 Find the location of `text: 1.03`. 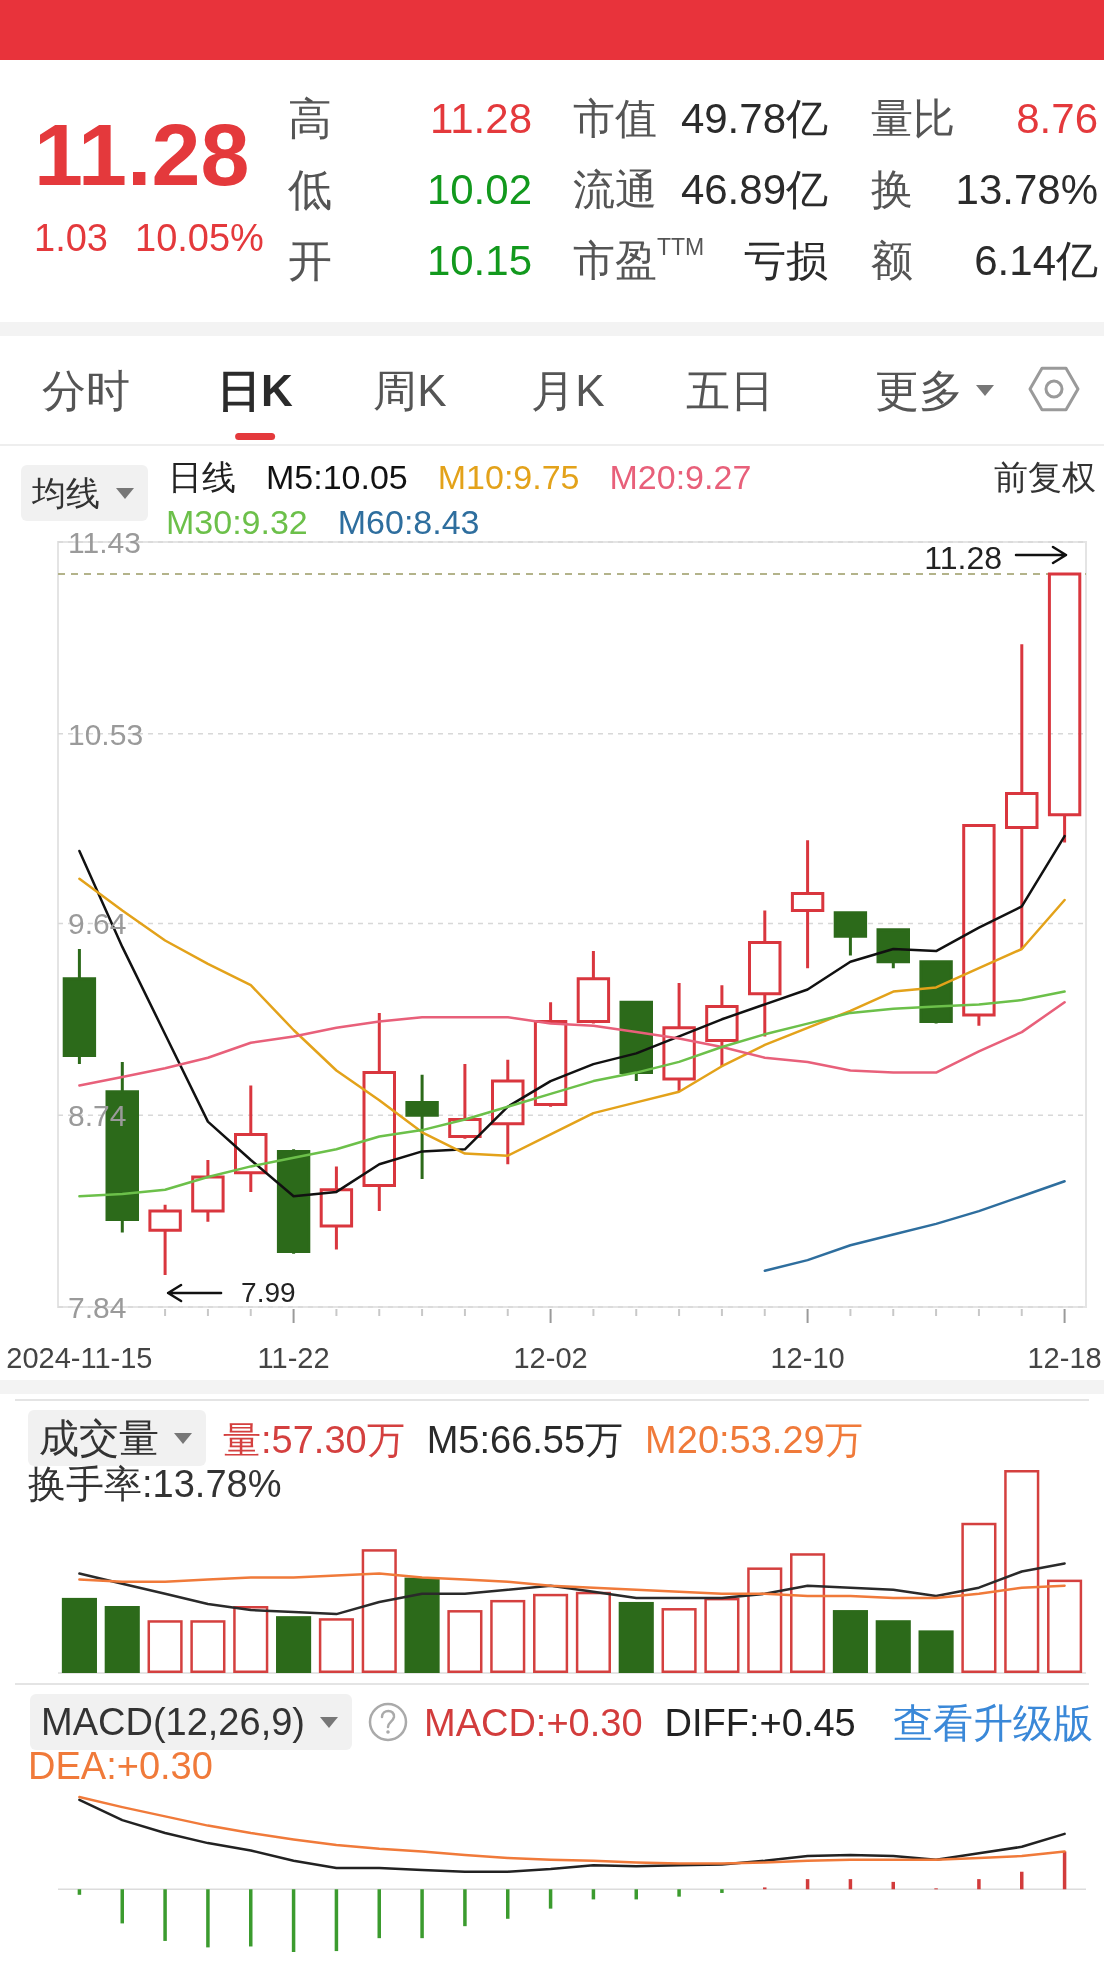

text: 1.03 is located at coordinates (71, 238).